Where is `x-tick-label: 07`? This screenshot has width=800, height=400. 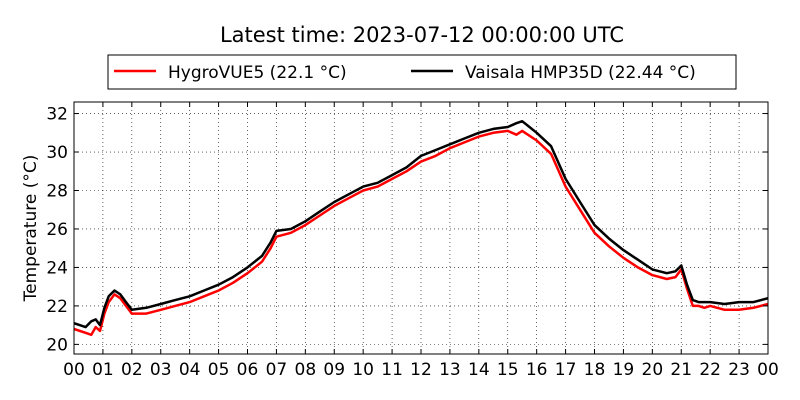
x-tick-label: 07 is located at coordinates (277, 370).